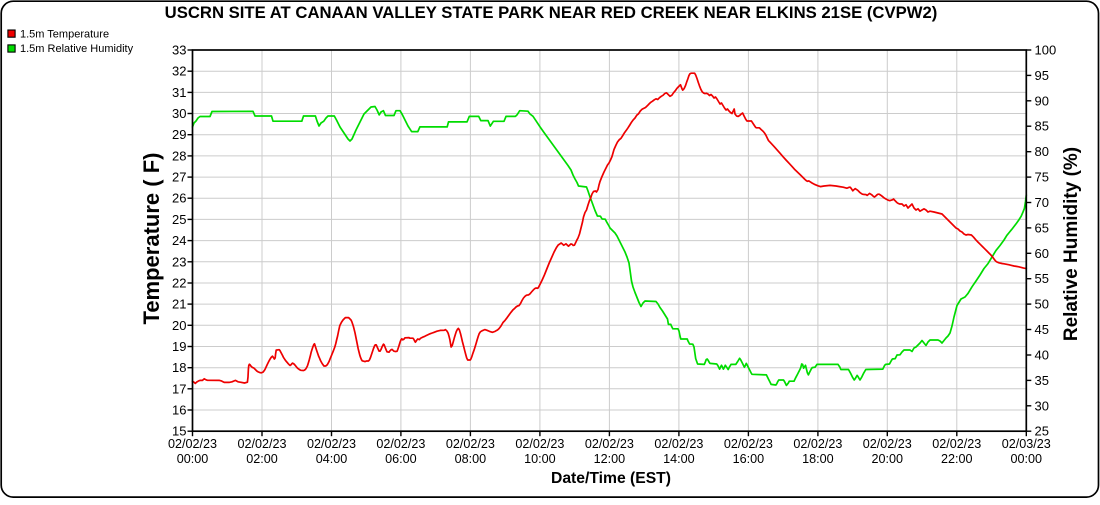 Image resolution: width=1100 pixels, height=505 pixels. I want to click on svg-text: 12:00, so click(610, 459).